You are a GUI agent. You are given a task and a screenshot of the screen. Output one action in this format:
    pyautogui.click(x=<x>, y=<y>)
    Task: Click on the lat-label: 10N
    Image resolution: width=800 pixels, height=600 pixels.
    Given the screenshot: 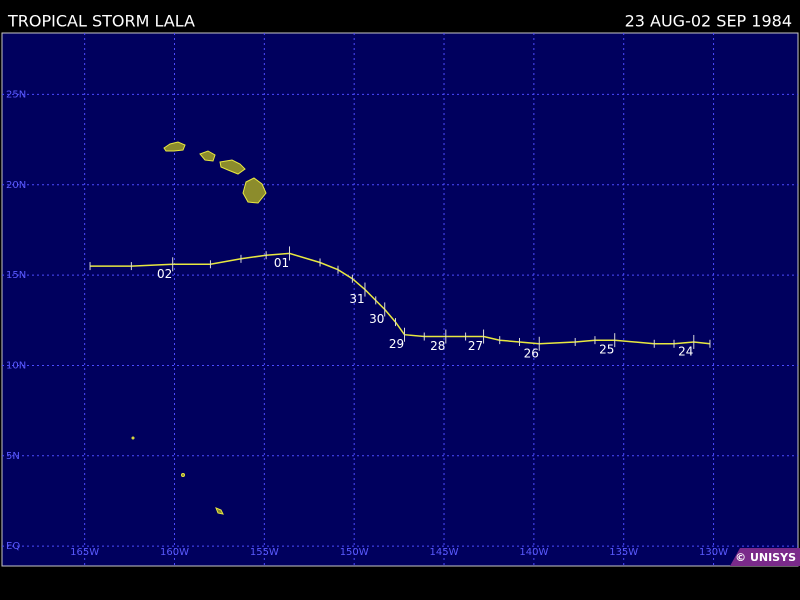 What is the action you would take?
    pyautogui.click(x=16, y=365)
    